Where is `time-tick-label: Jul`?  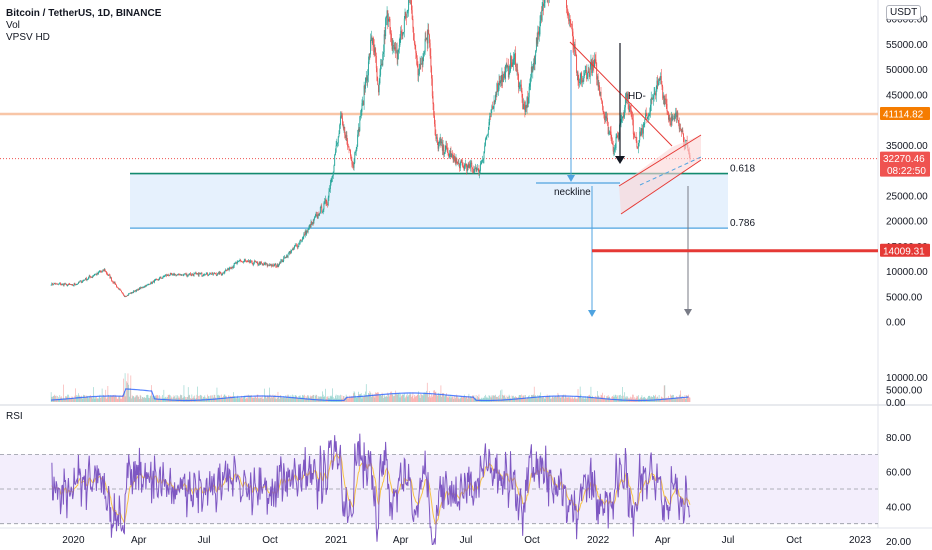
time-tick-label: Jul is located at coordinates (204, 540).